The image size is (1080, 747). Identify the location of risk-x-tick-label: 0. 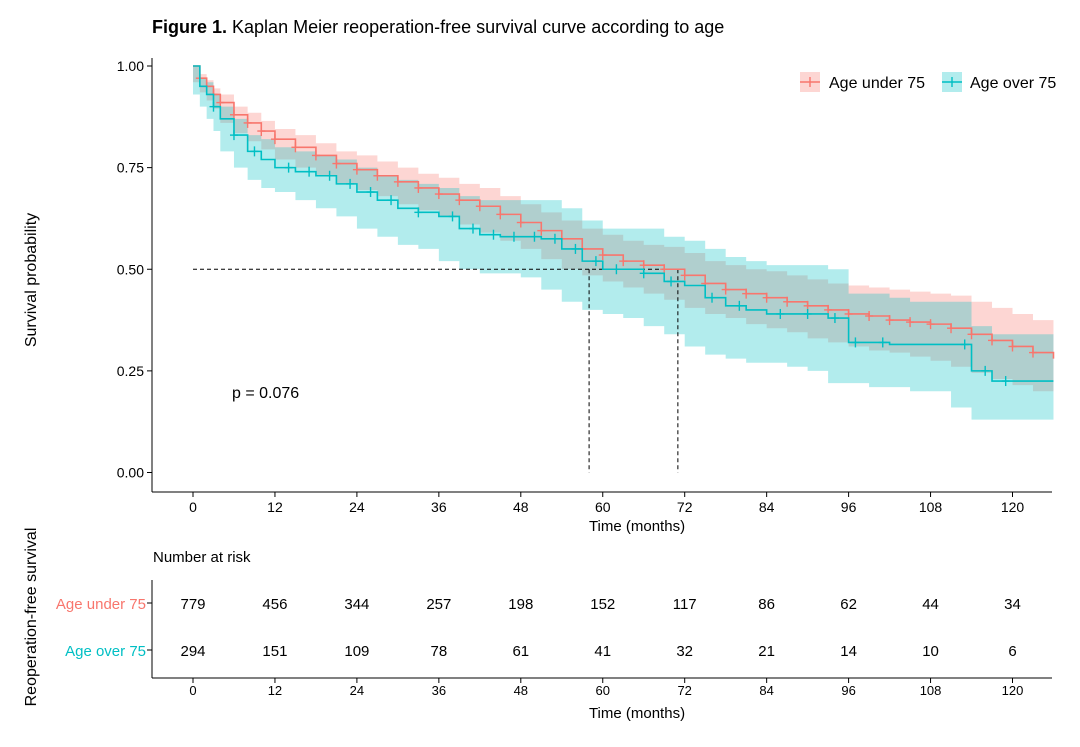
(192, 690).